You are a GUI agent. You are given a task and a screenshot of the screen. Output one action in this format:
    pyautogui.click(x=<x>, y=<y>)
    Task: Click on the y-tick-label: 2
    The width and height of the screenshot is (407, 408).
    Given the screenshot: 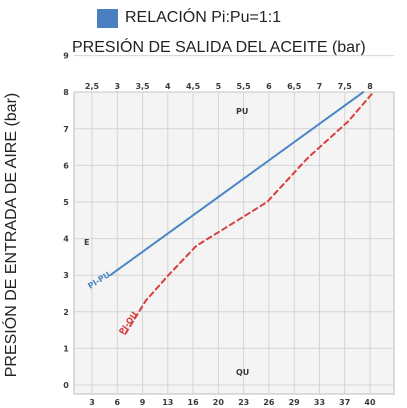 What is the action you would take?
    pyautogui.click(x=66, y=312)
    